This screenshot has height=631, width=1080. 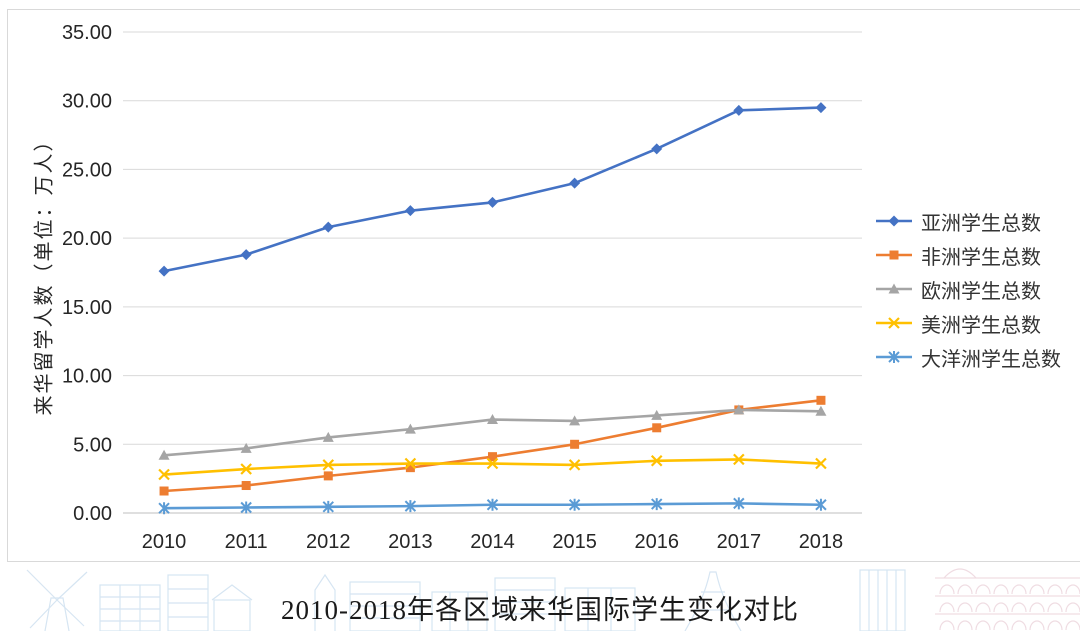 What do you see at coordinates (410, 542) in the screenshot?
I see `x-tick-label: 2013` at bounding box center [410, 542].